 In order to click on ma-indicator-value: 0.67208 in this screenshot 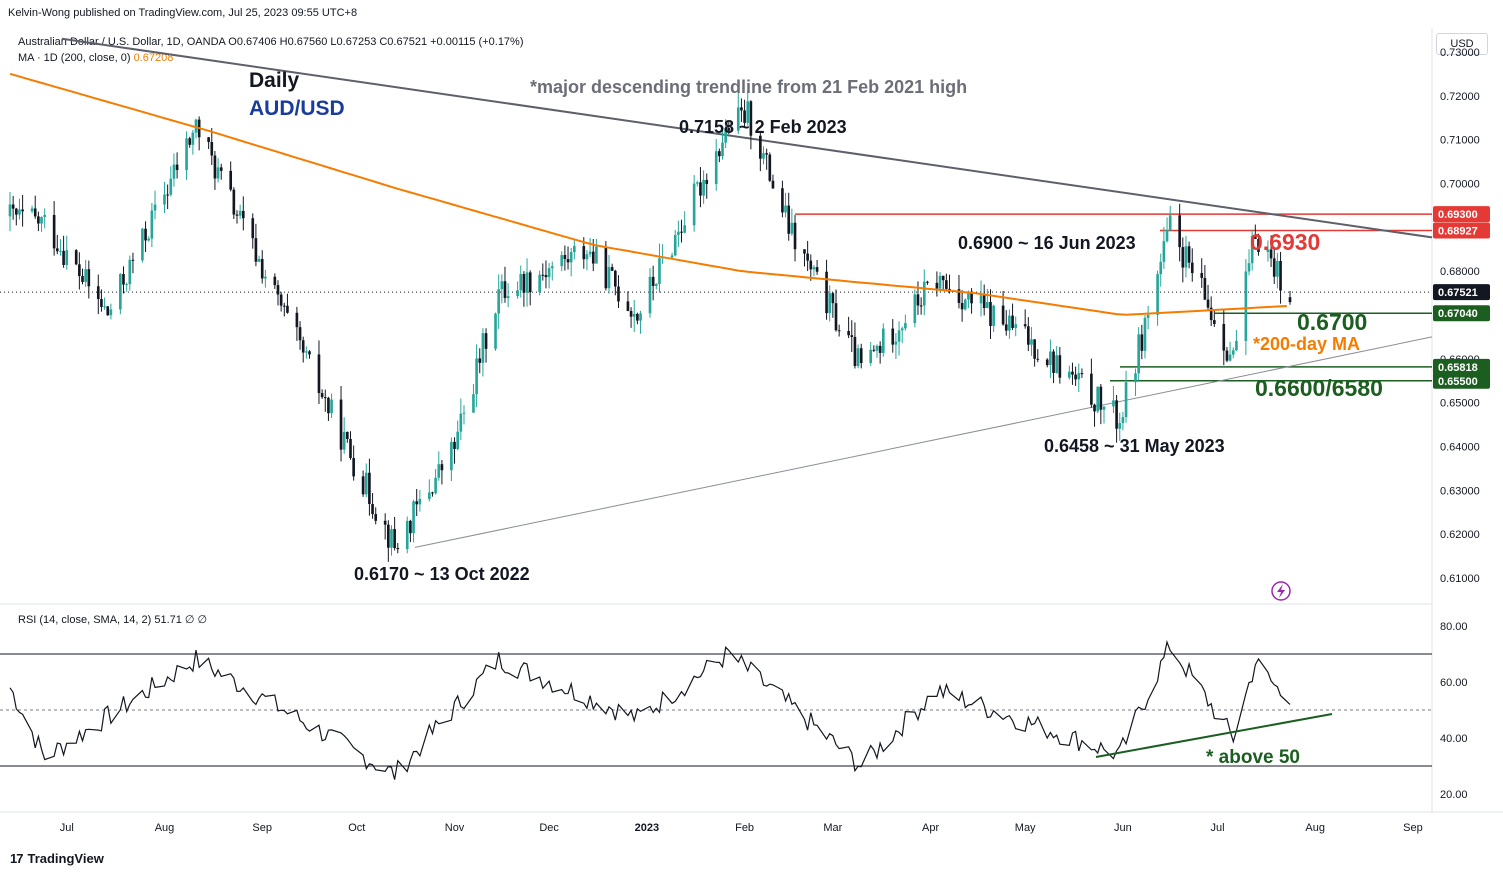, I will do `click(153, 58)`.